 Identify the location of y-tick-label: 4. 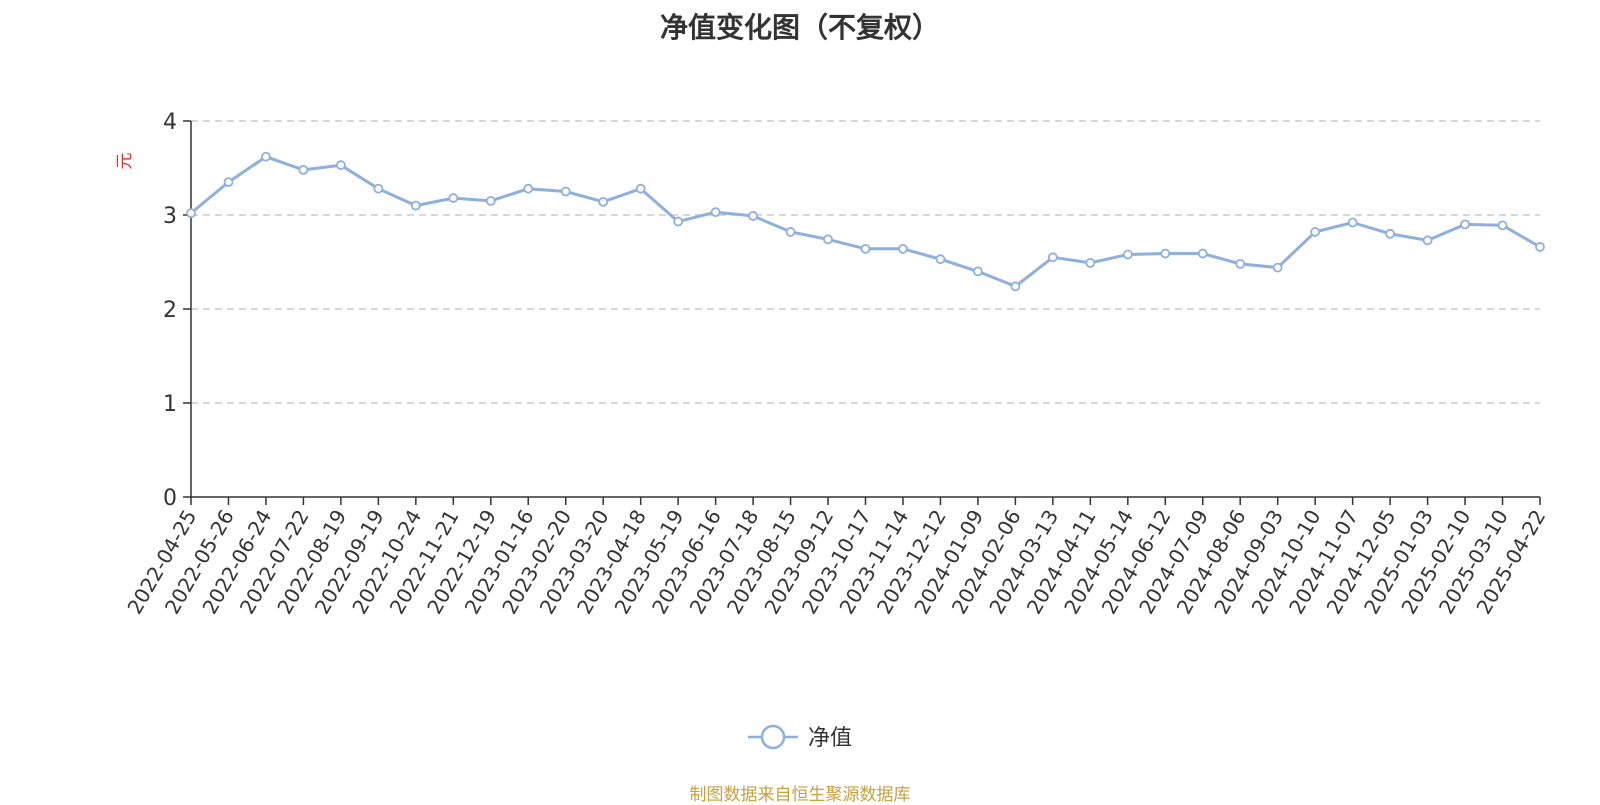
(170, 122).